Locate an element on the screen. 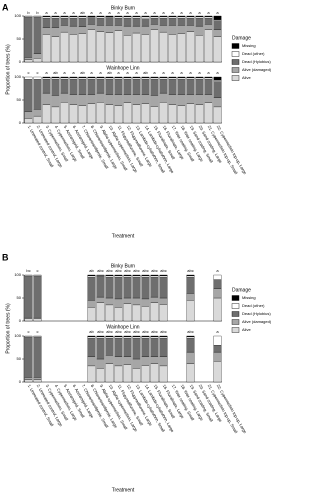 The width and height of the screenshot is (320, 500). y-tick-label: 0 is located at coordinates (20, 320).